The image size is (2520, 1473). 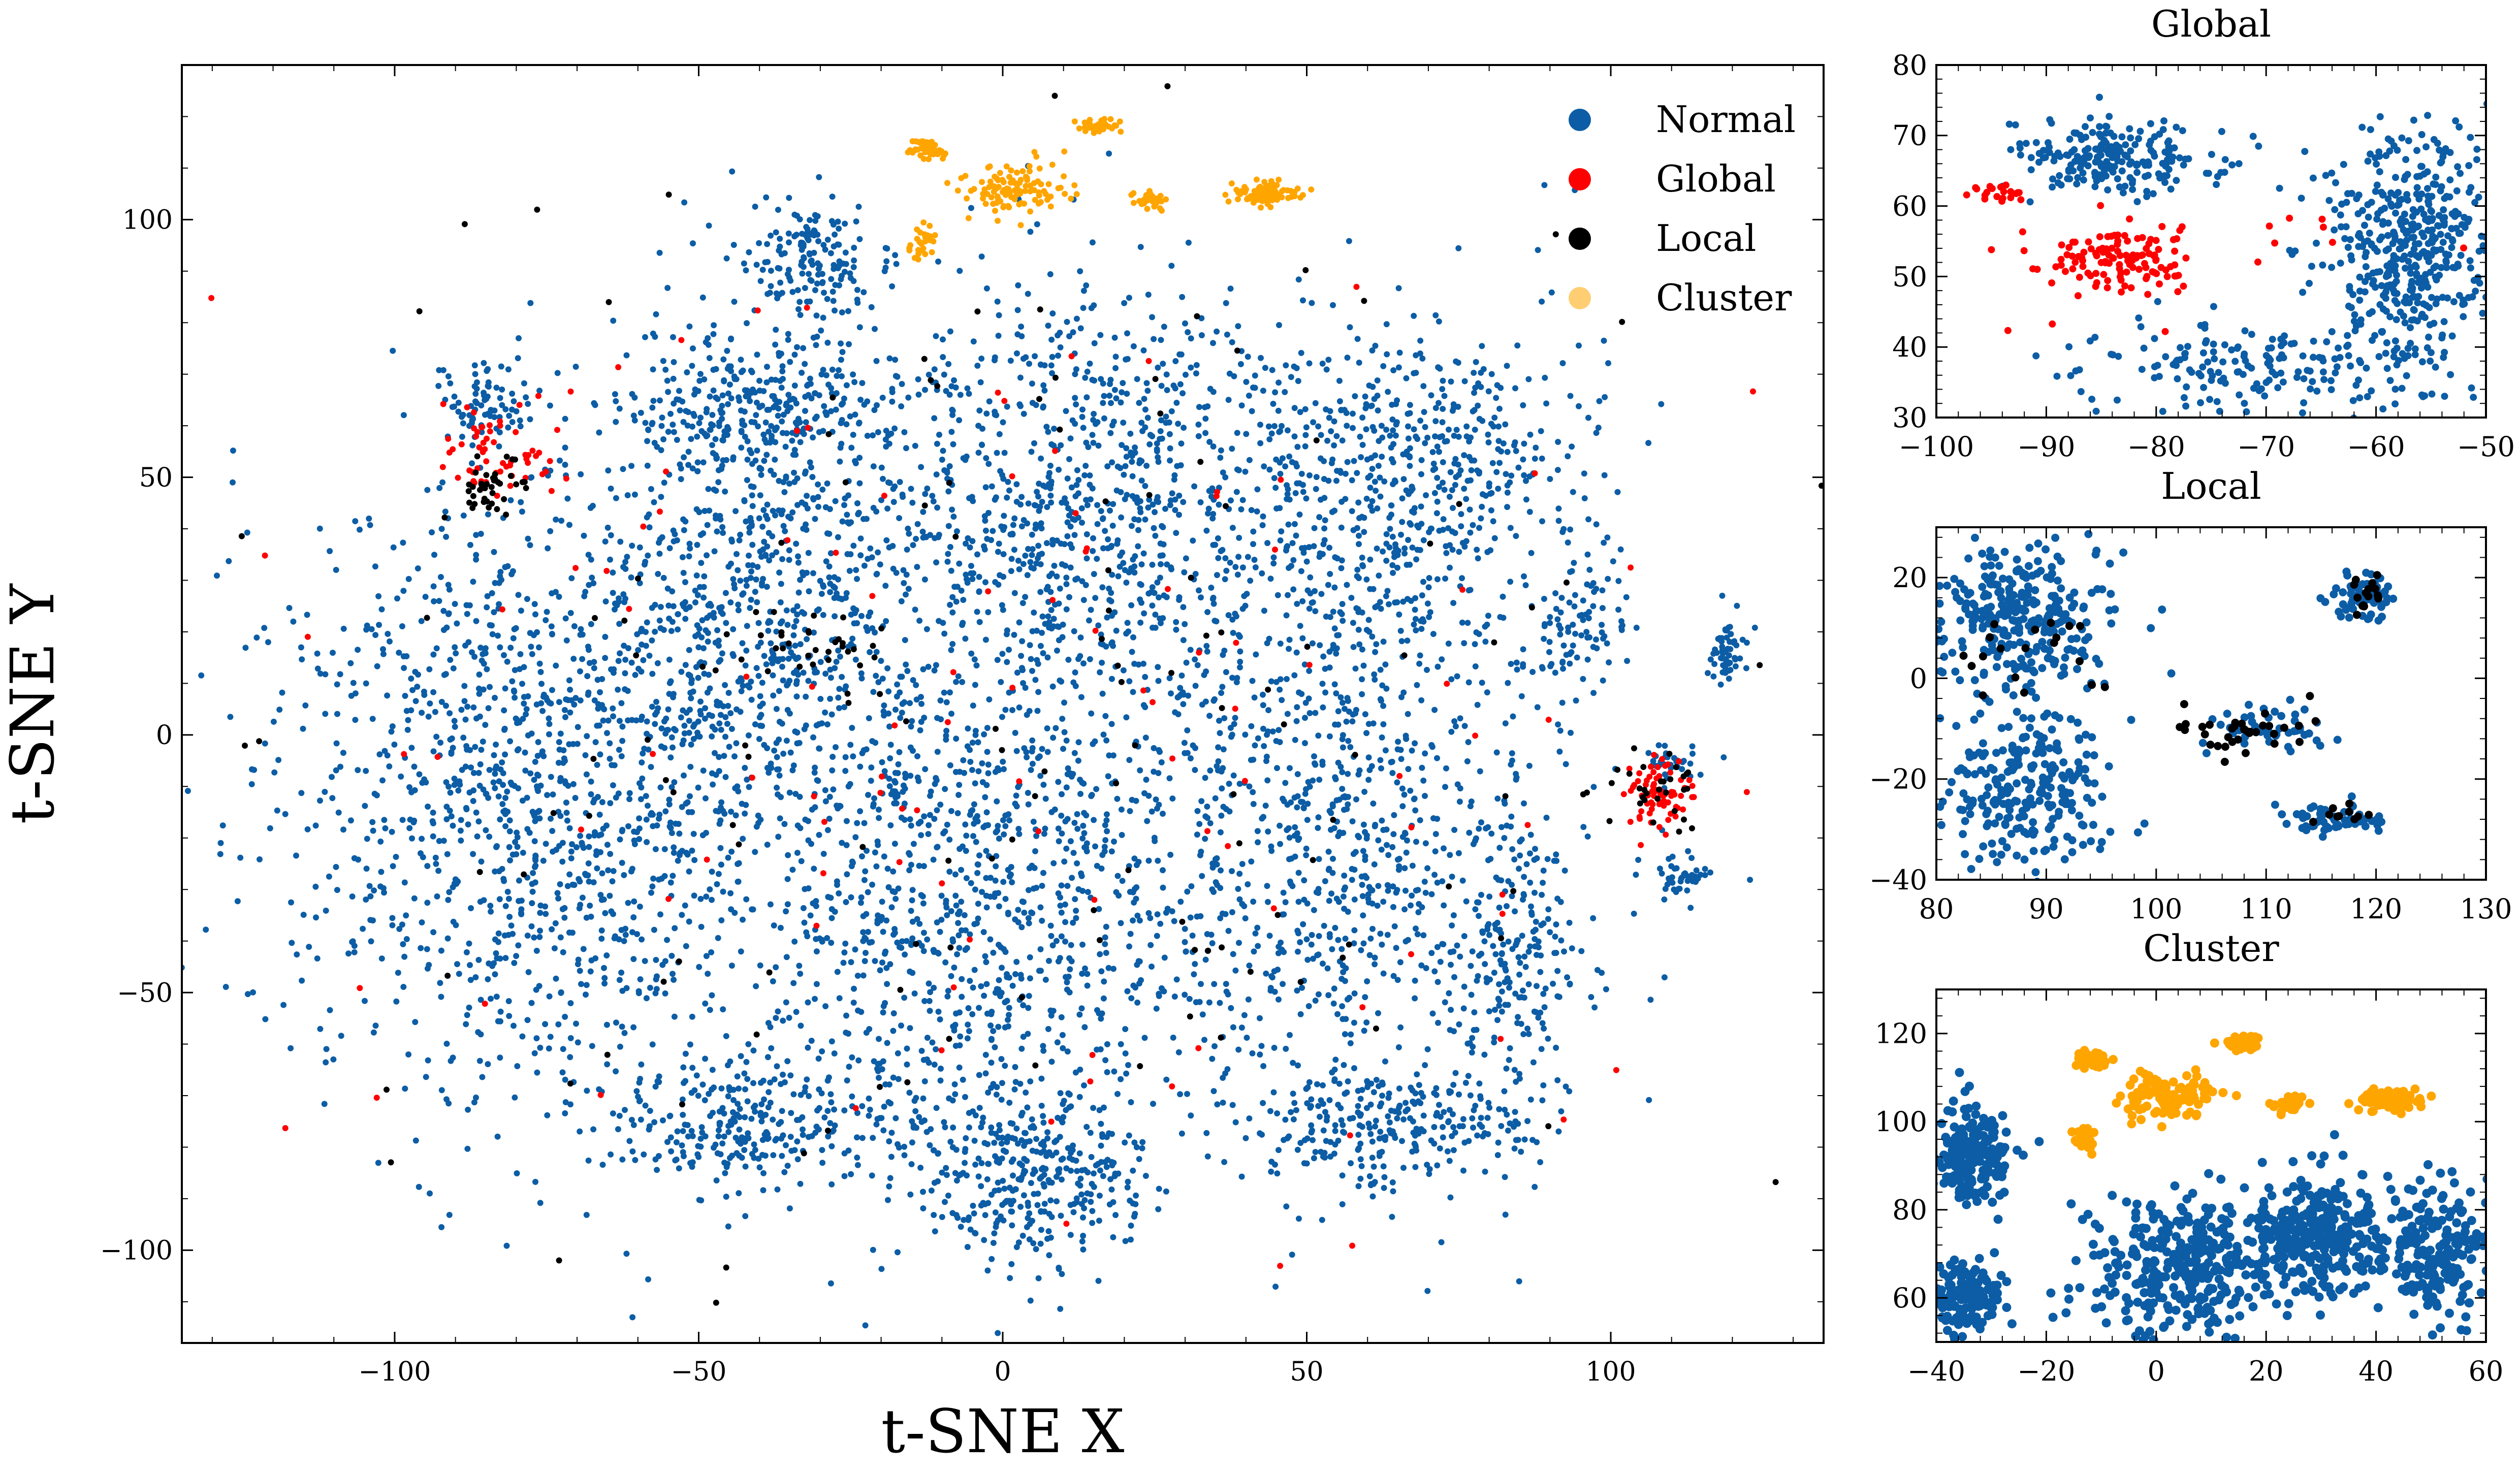 I want to click on point-normal-1903, so click(x=703, y=587).